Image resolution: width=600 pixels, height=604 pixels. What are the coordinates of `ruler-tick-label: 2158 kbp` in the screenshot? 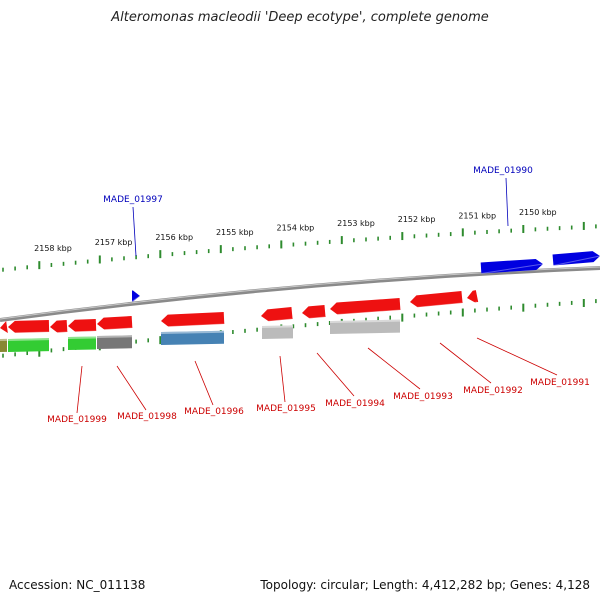 It's located at (53, 248).